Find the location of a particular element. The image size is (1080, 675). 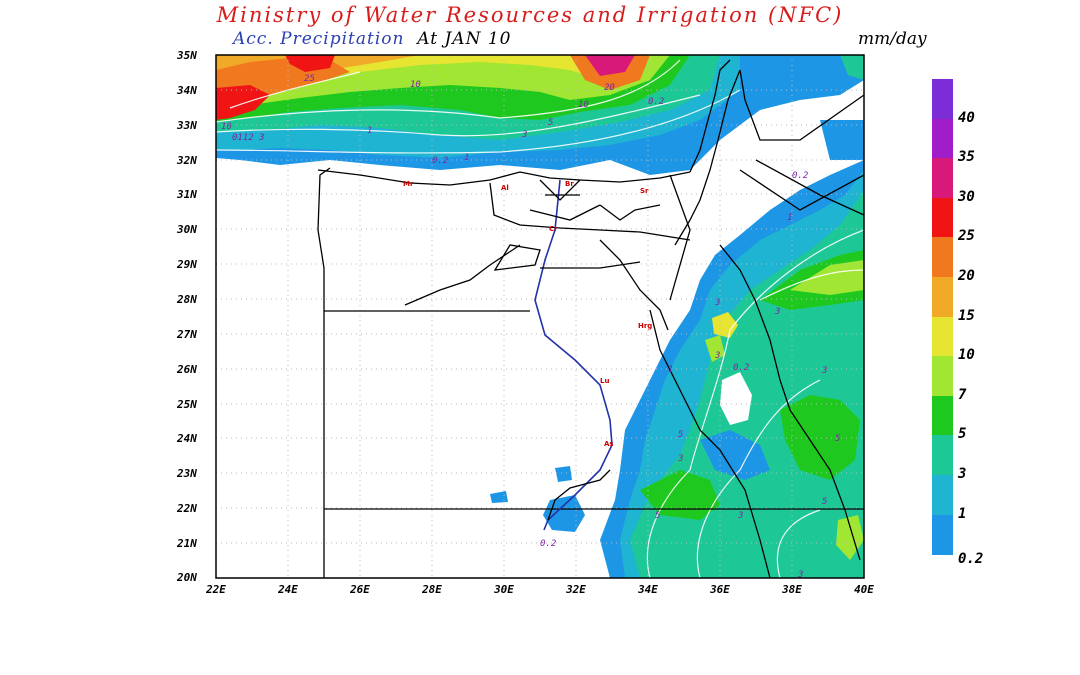

lon-label: 22E is located at coordinates (216, 589).